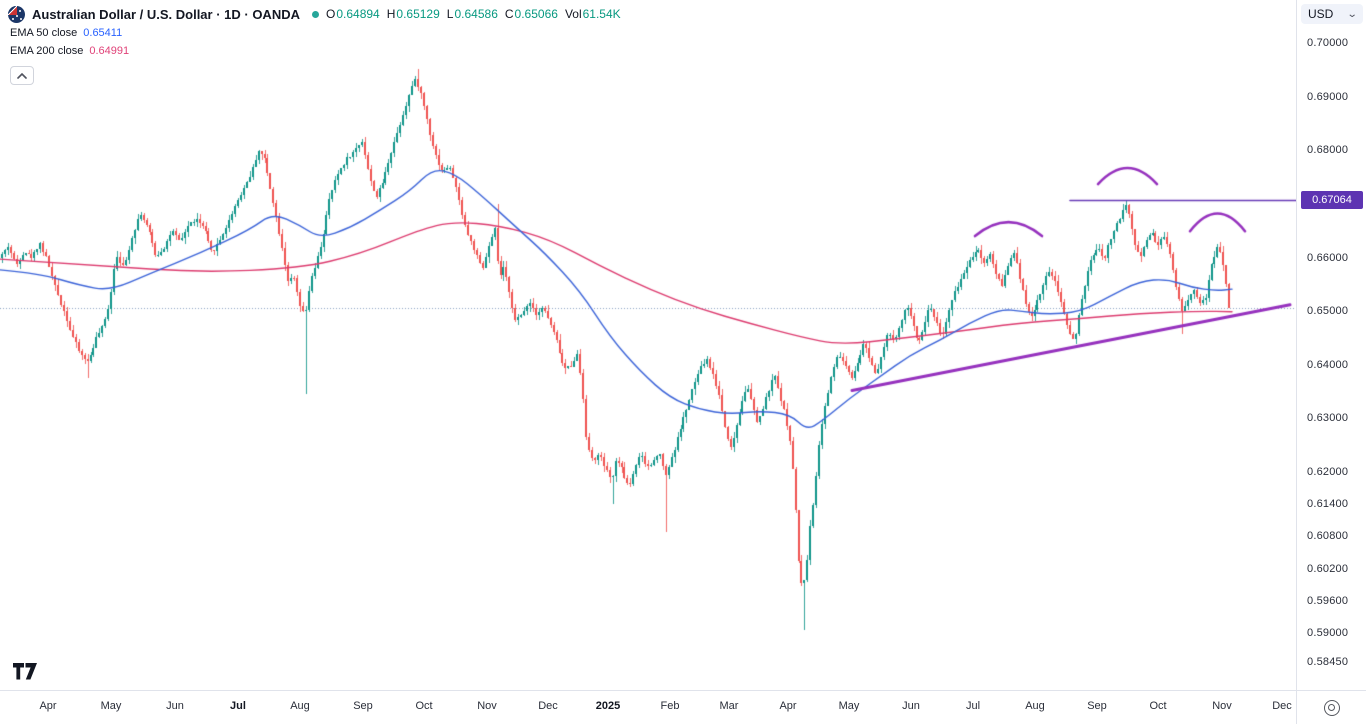 The width and height of the screenshot is (1366, 724). I want to click on open-value: O0.64894, so click(353, 14).